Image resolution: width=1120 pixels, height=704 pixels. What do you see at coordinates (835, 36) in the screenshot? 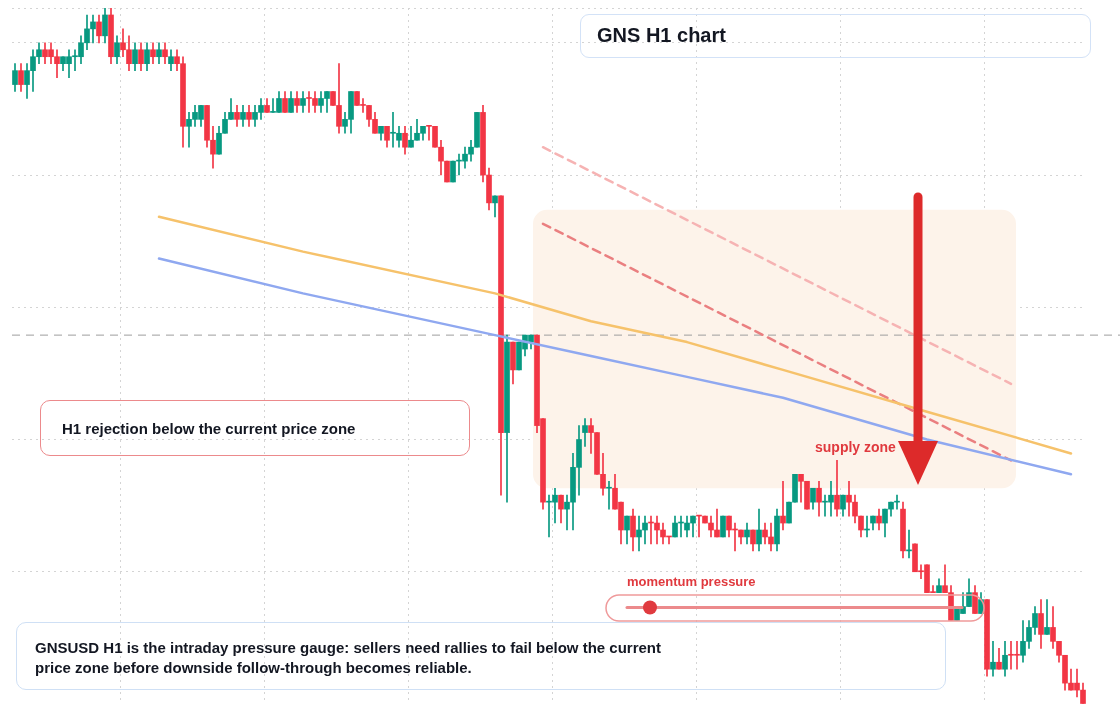
I see `text: GNS H1 chart` at bounding box center [835, 36].